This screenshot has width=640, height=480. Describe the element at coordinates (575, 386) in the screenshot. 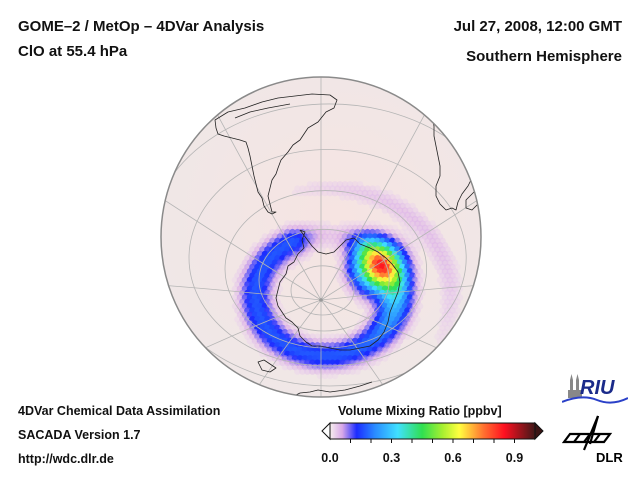

I see `cathedral-icon` at that location.